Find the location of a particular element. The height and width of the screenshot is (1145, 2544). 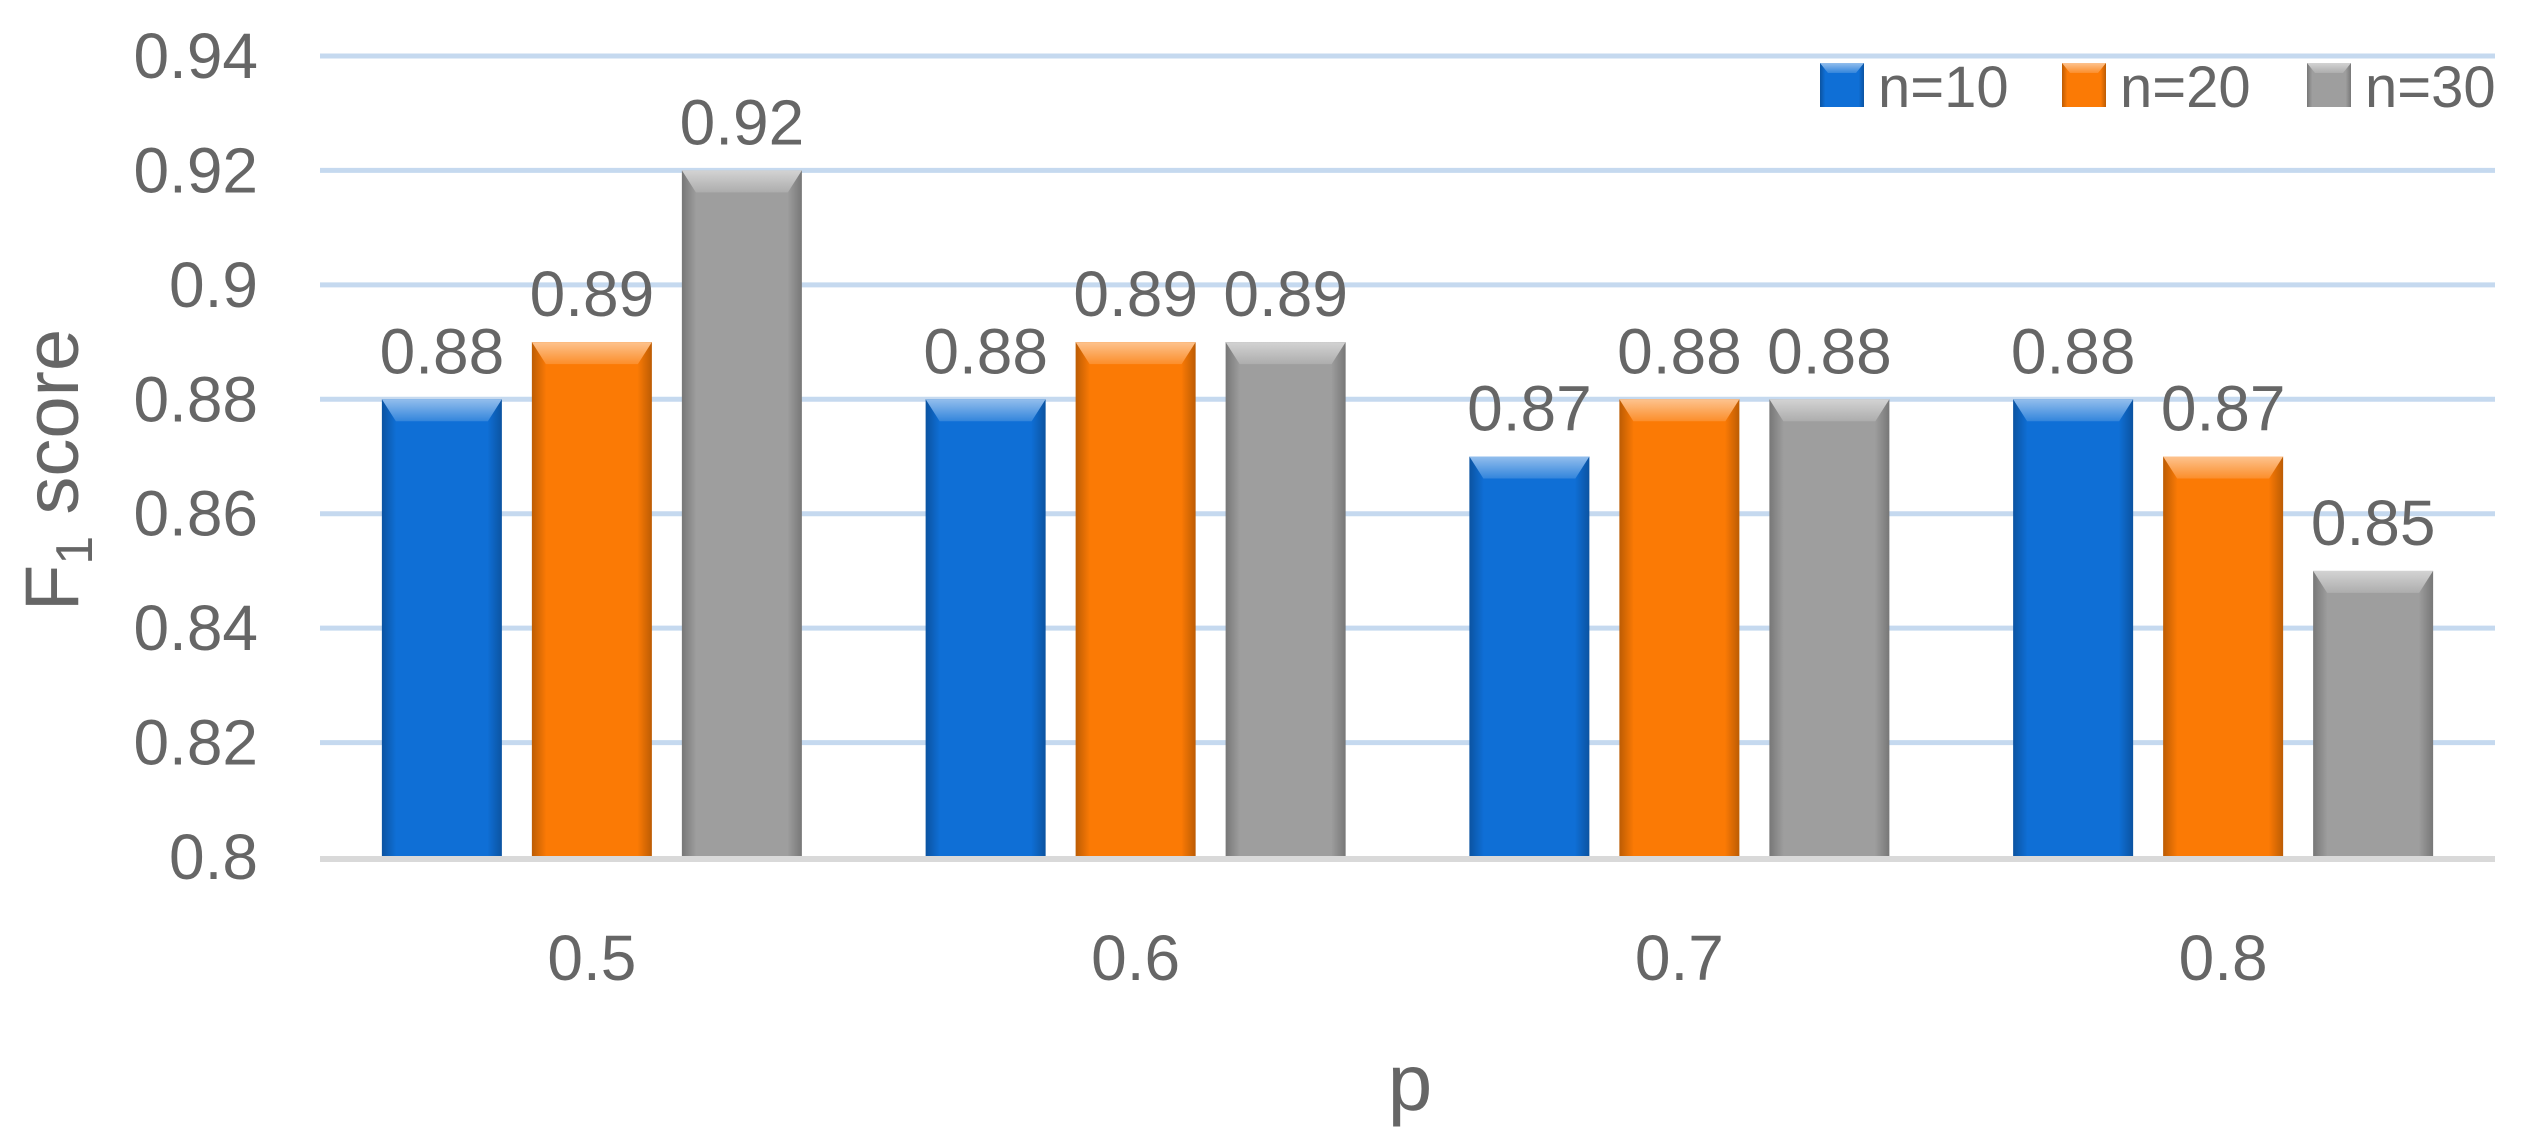

y-tick-label: 0.84 is located at coordinates (195, 628).